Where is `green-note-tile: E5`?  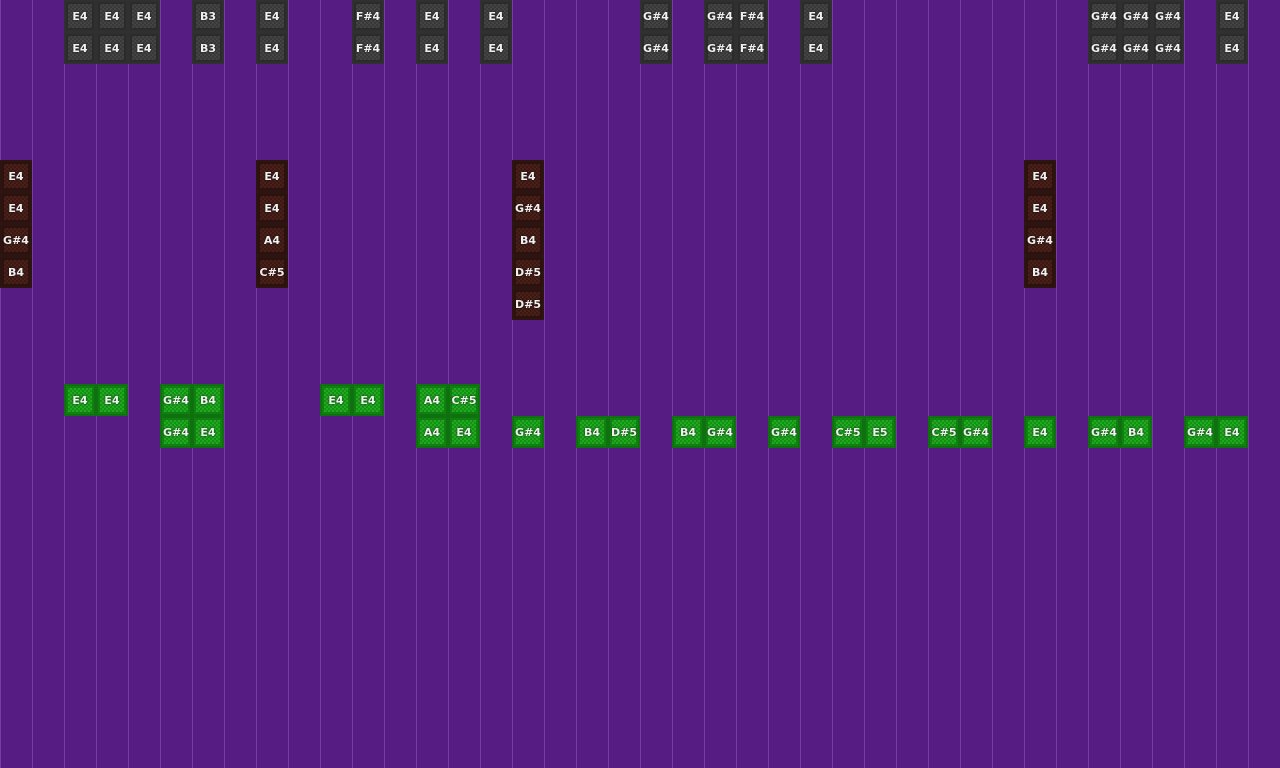
green-note-tile: E5 is located at coordinates (880, 432).